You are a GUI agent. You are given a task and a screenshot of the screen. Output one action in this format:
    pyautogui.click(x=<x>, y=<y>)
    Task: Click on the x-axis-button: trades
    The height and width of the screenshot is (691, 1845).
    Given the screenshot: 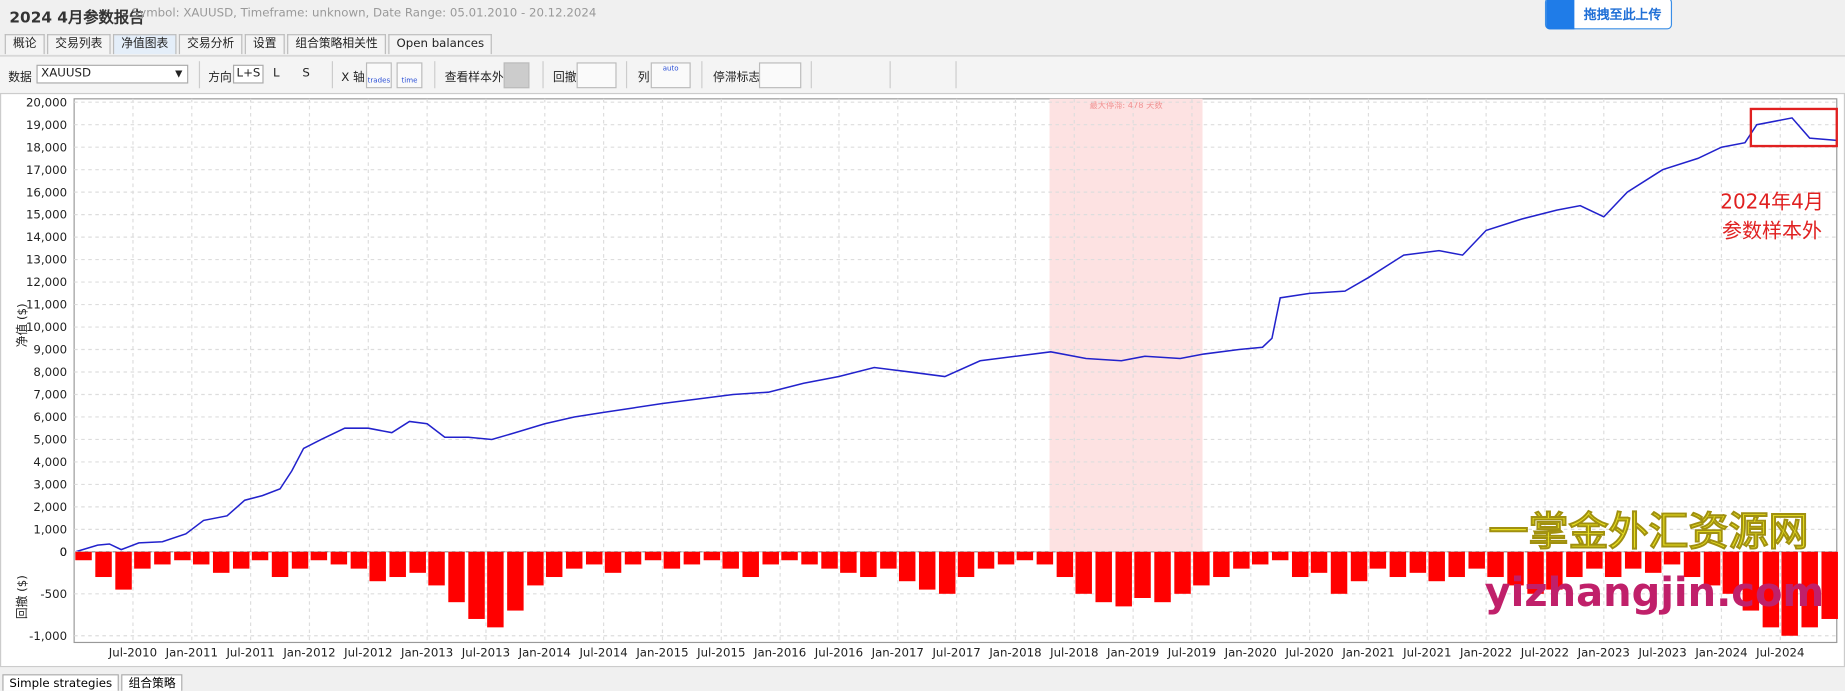 What is the action you would take?
    pyautogui.click(x=378, y=75)
    